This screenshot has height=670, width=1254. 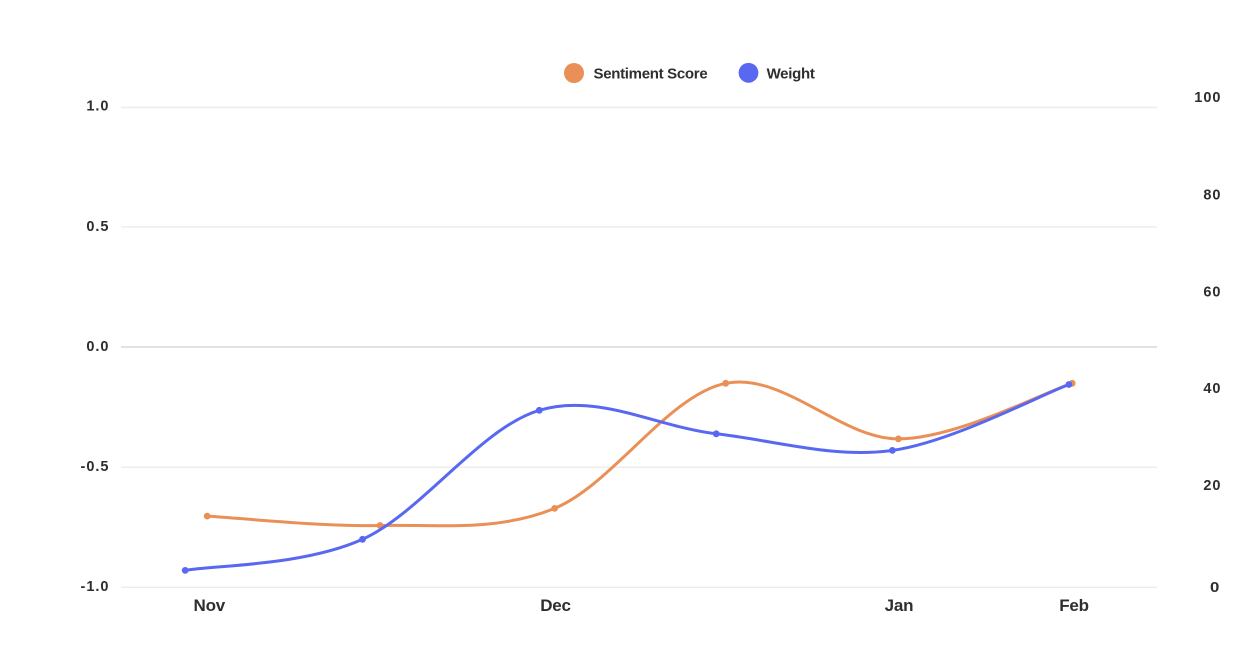 I want to click on svg-text: Sentiment Score, so click(x=651, y=74).